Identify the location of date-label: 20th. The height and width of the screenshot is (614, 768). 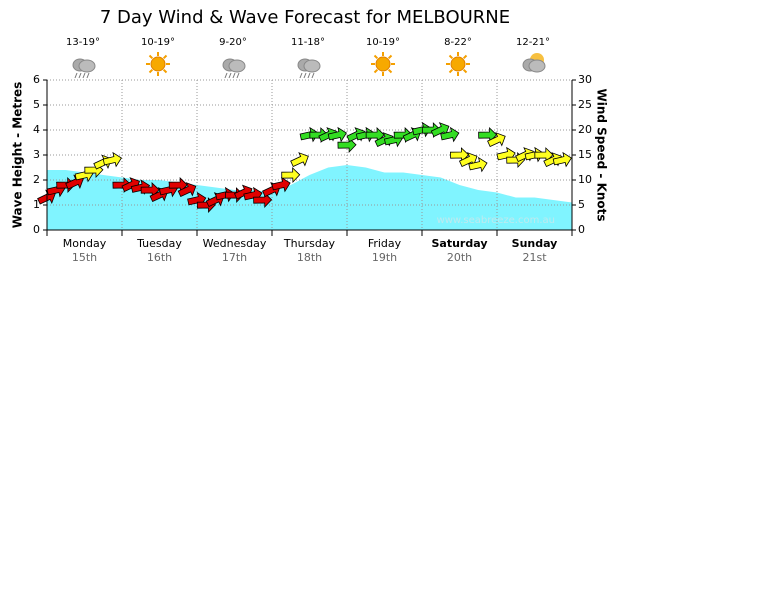
(459, 257).